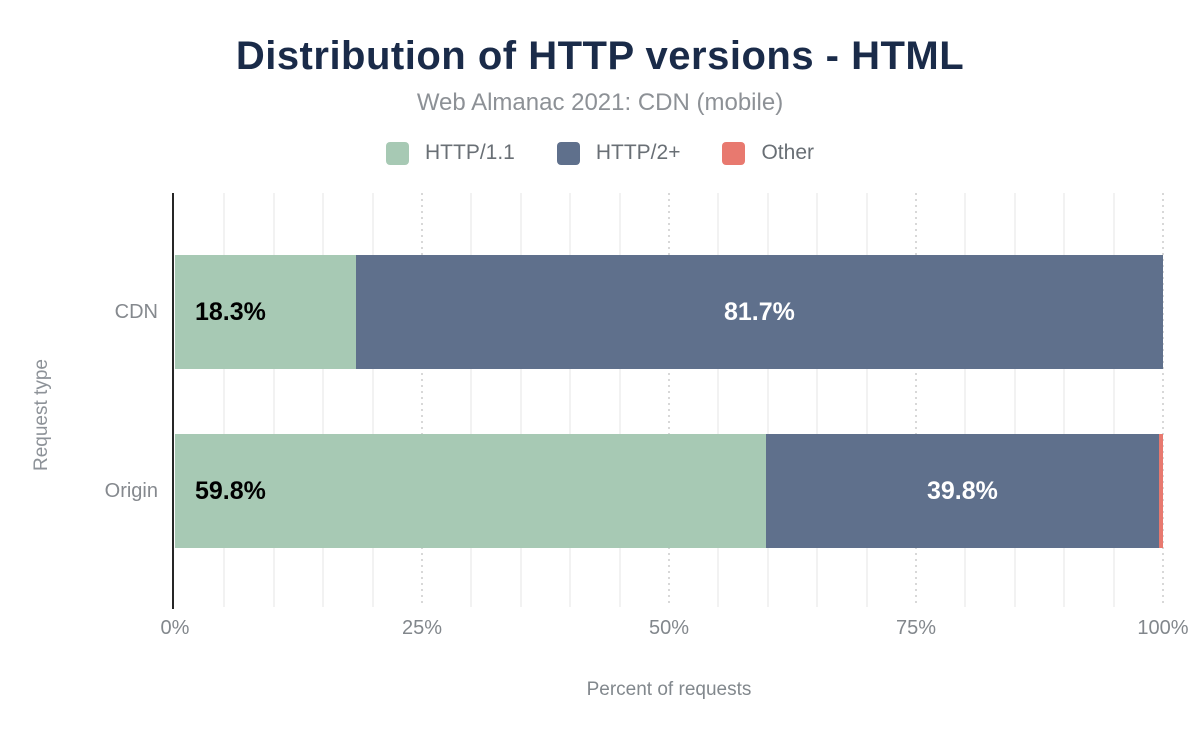 The image size is (1200, 742). I want to click on x-tick-label-50: 50%, so click(669, 628).